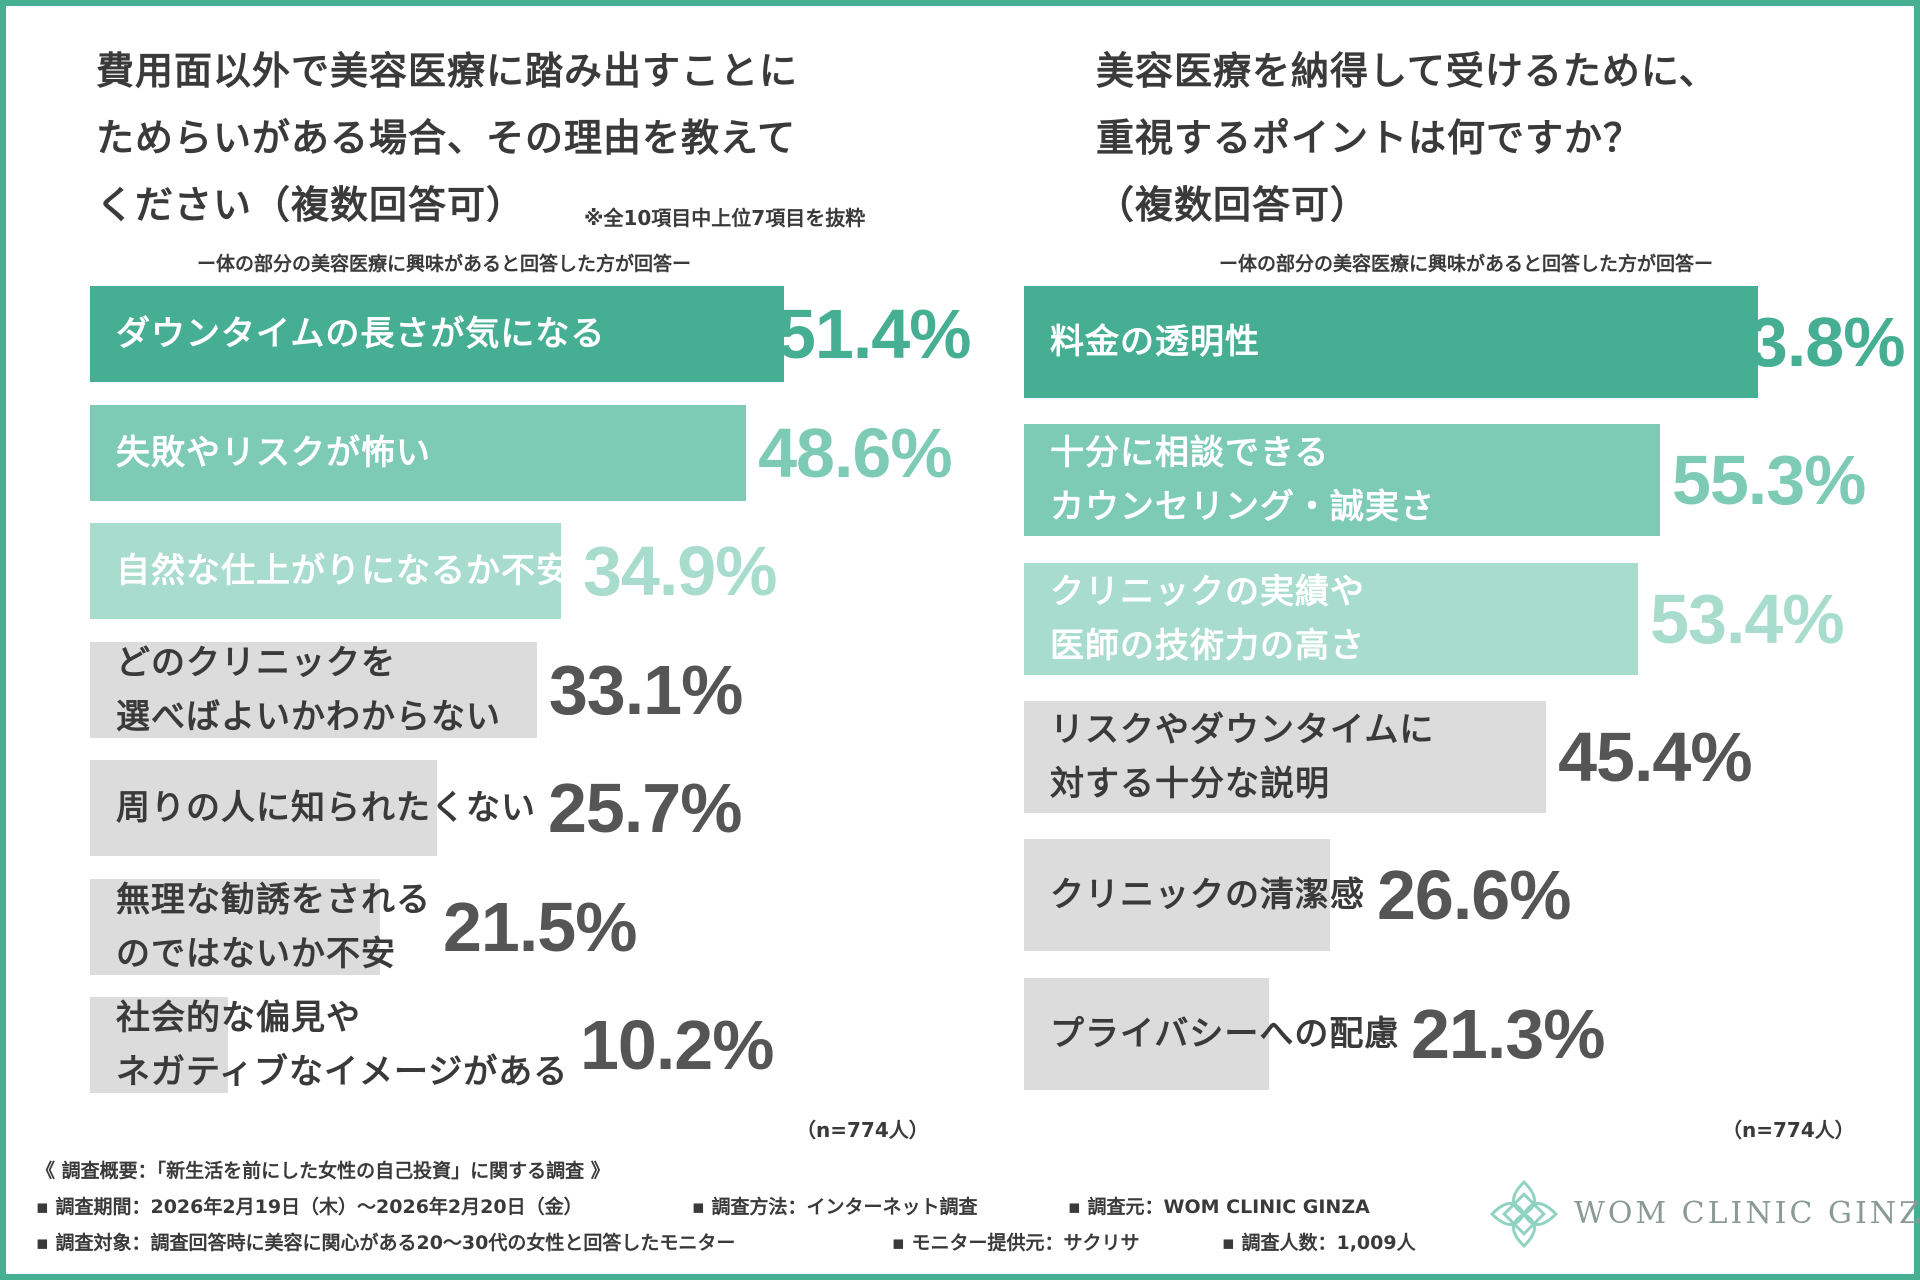  What do you see at coordinates (1242, 757) in the screenshot?
I see `bar-category-label: リスクやダウンタイムに 対する十分な説明` at bounding box center [1242, 757].